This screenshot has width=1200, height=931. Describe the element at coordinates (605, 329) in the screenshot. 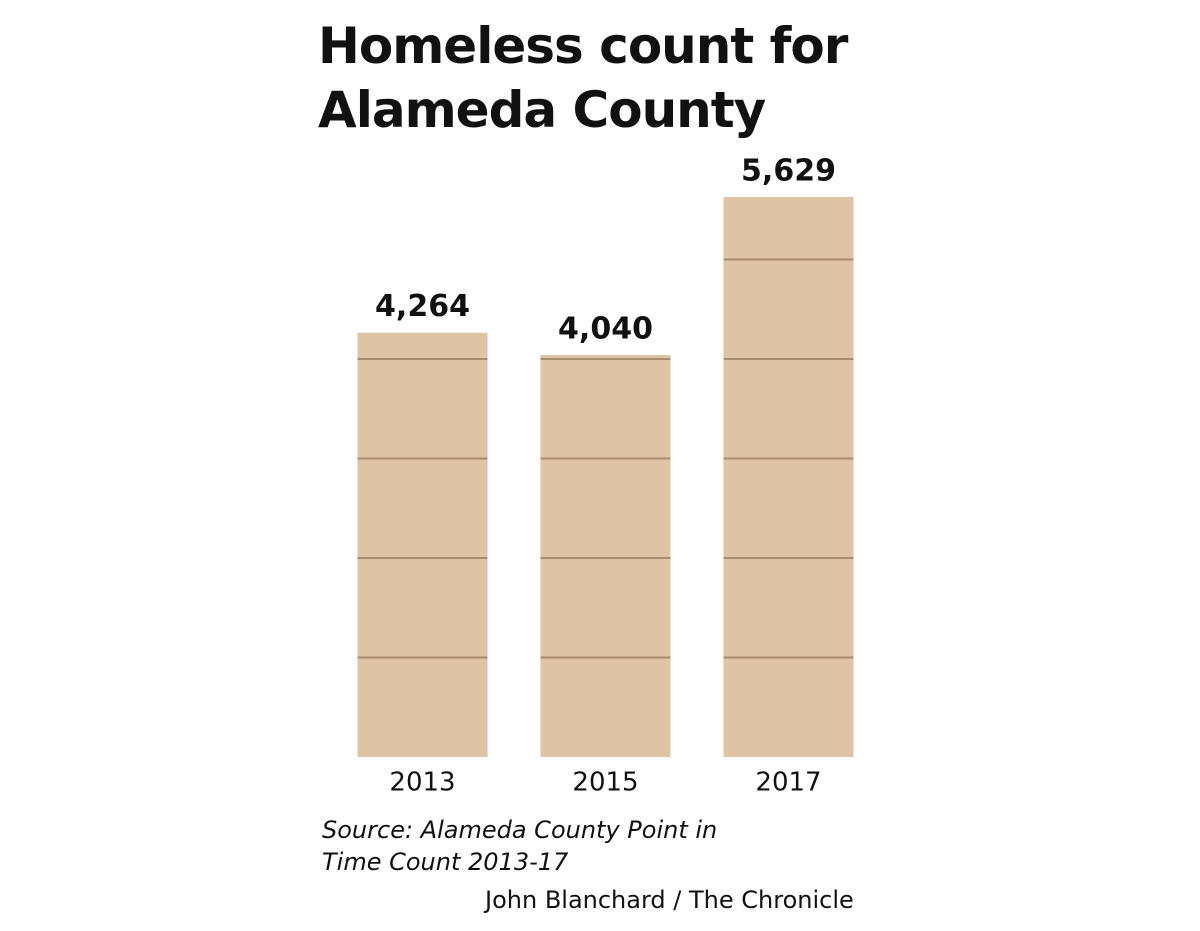

I see `value-label: 4,040` at that location.